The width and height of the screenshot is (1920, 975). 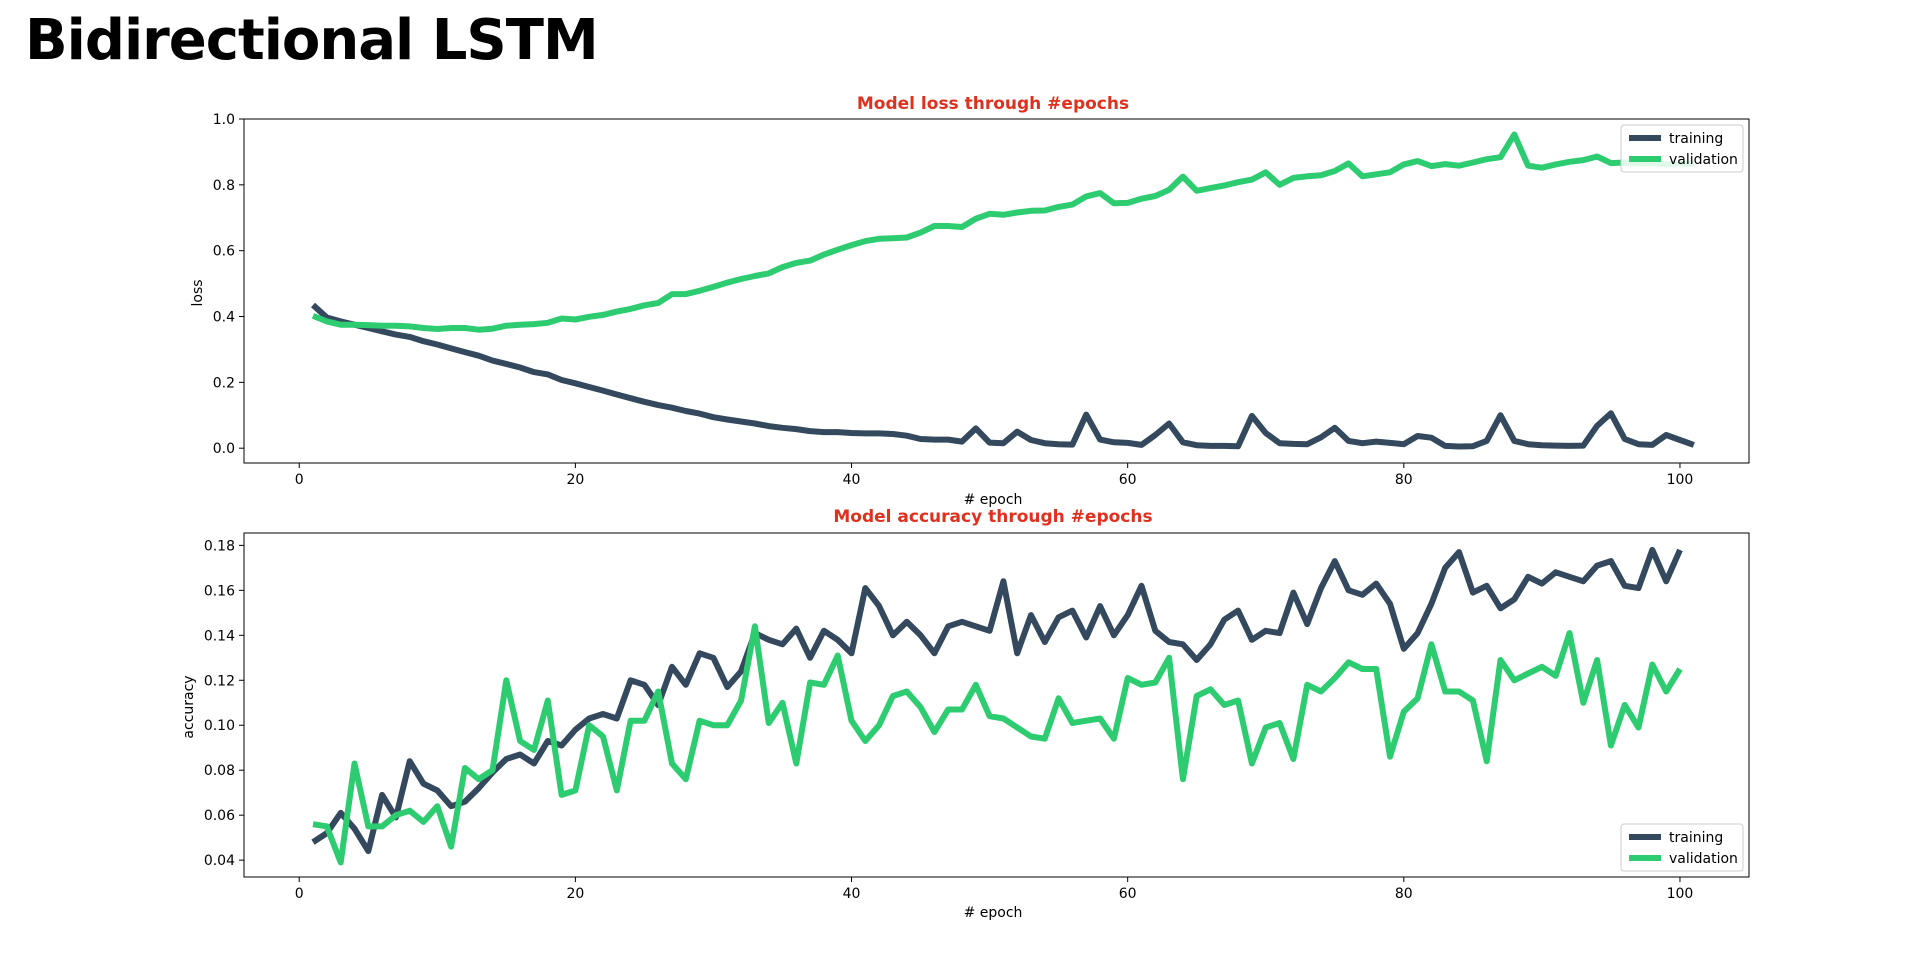 What do you see at coordinates (1128, 480) in the screenshot?
I see `loss-xtick-label: 60` at bounding box center [1128, 480].